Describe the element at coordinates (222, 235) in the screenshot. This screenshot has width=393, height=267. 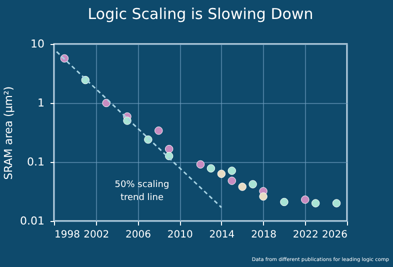
I see `x-tick-label: 2014` at that location.